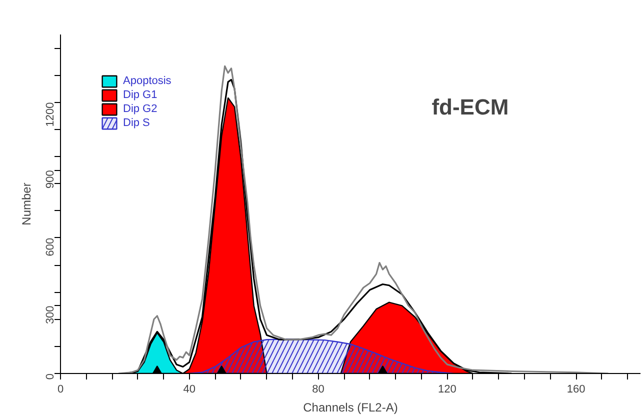 The height and width of the screenshot is (417, 644). Describe the element at coordinates (140, 95) in the screenshot. I see `legend-label: Dip G1` at that location.